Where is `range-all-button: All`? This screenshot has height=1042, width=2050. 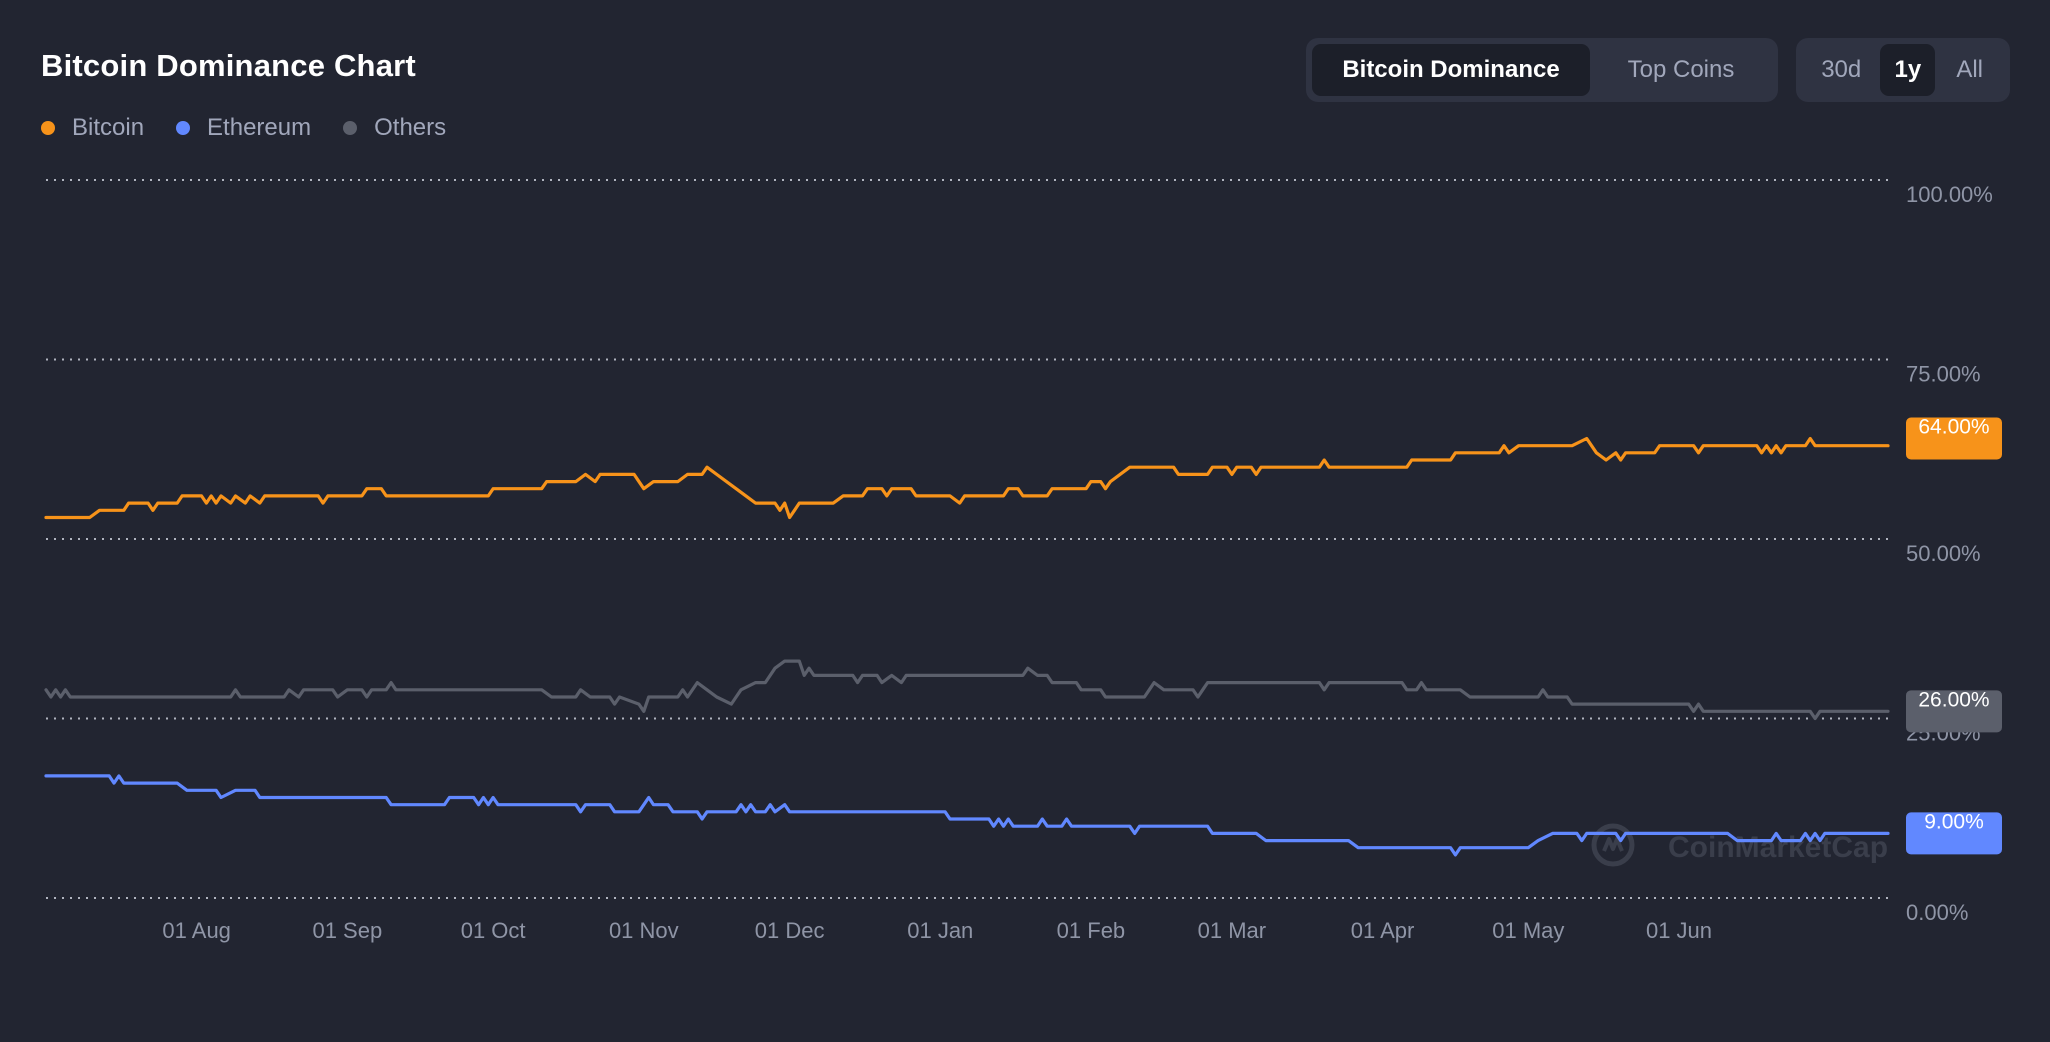
range-all-button: All is located at coordinates (1970, 69).